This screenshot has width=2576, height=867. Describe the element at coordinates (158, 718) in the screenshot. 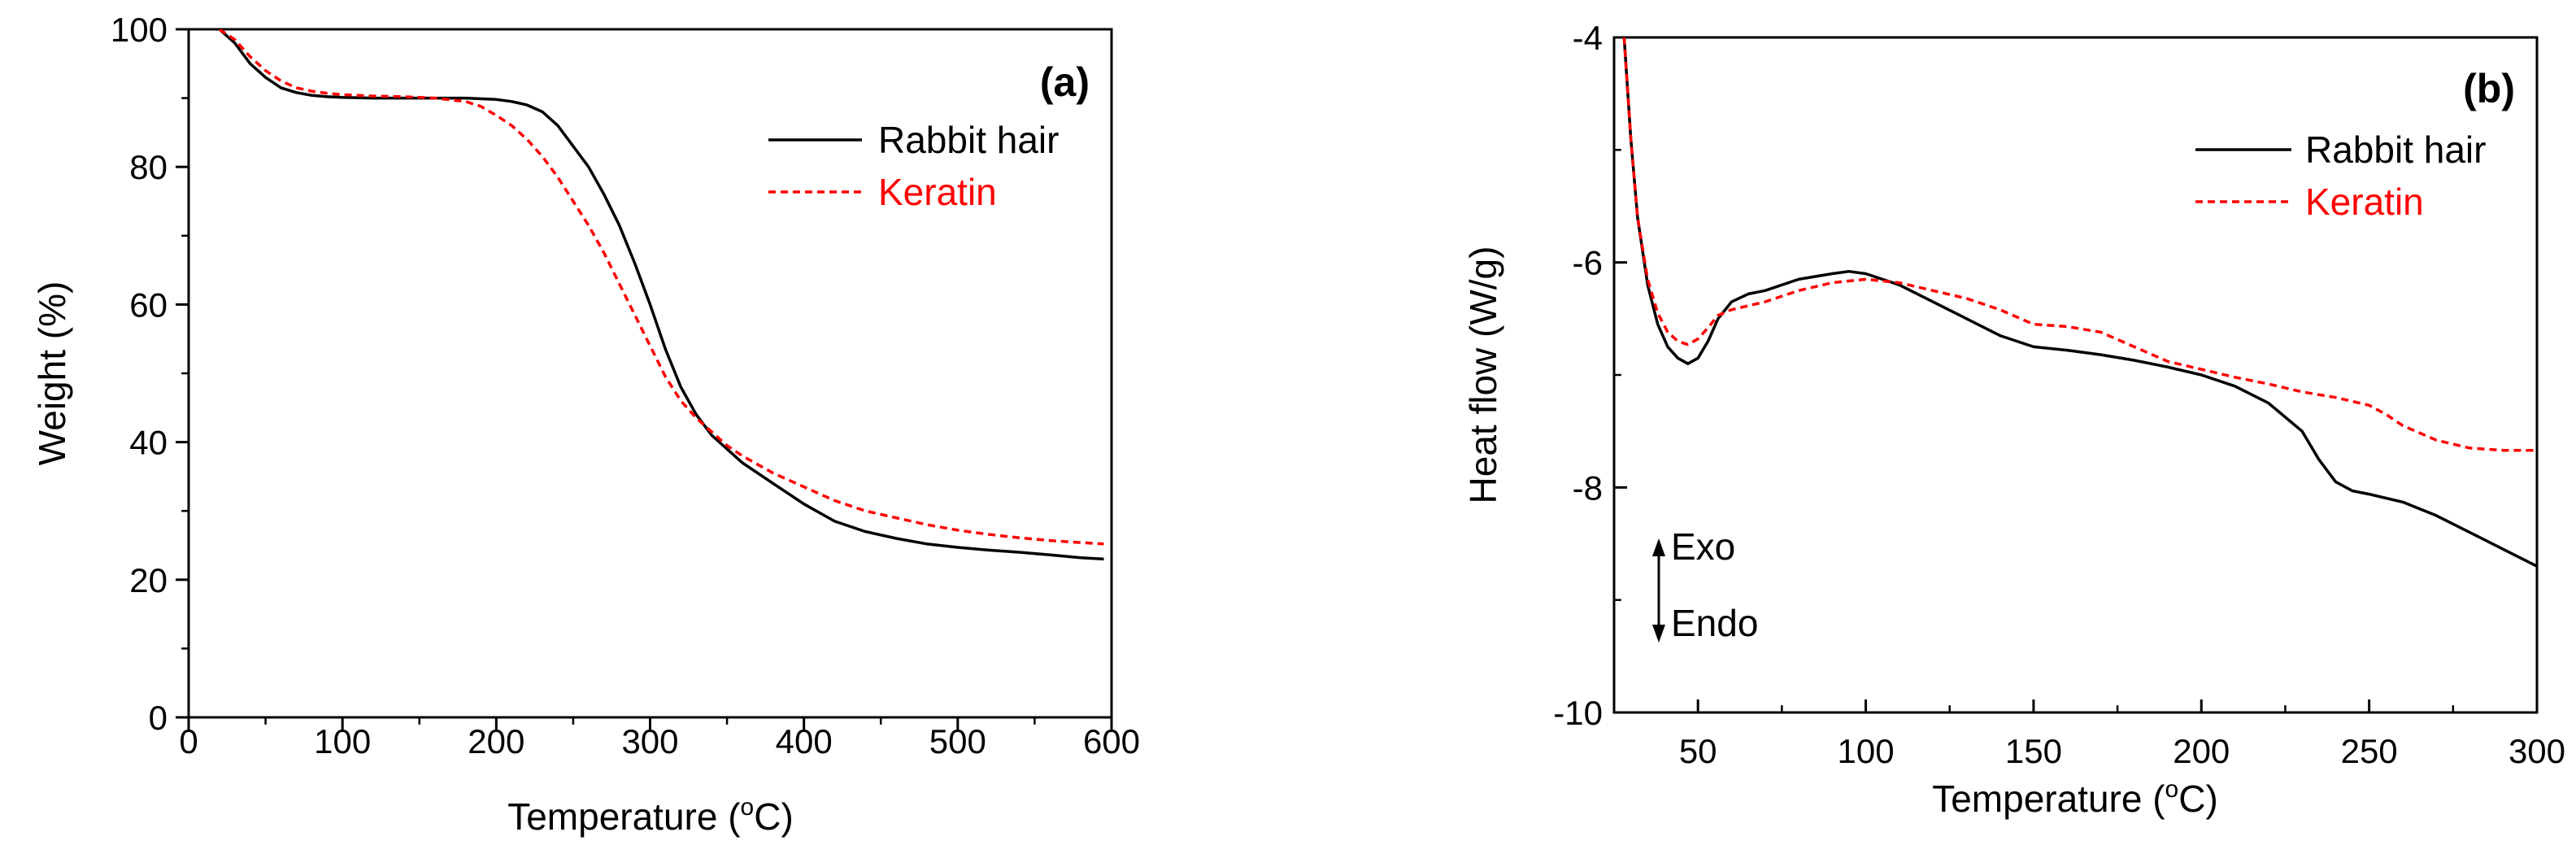

I see `y-tick-label: 0` at that location.